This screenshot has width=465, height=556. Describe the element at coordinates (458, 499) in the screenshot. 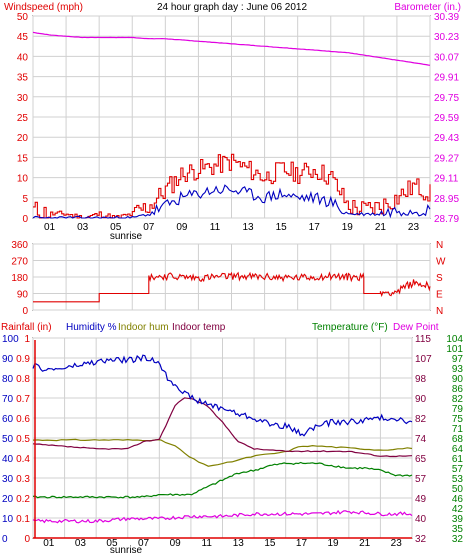

I see `outdoor-temp-tick-label: 46` at that location.